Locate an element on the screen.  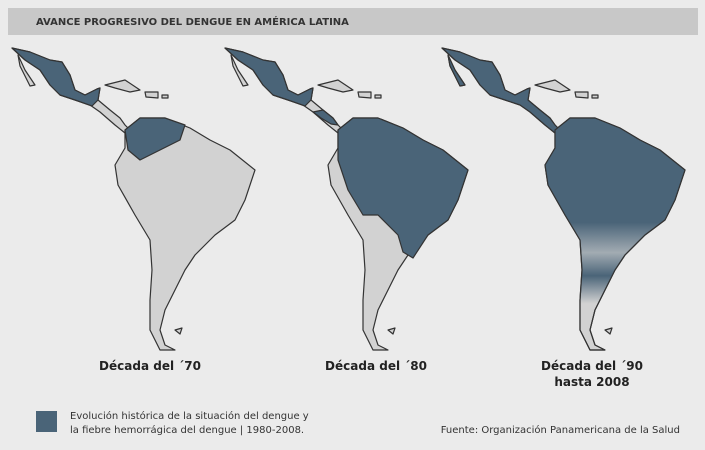
map-label: Década del ´70 is located at coordinates (150, 366).